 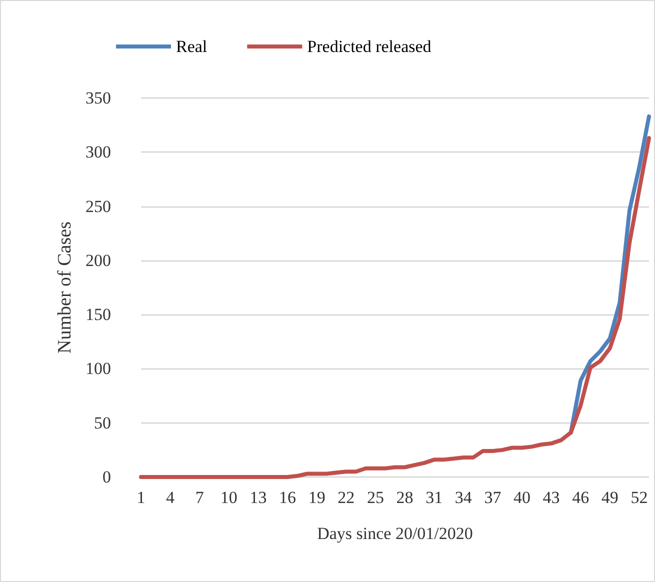 I want to click on y-tick-label: 200, so click(x=98, y=260).